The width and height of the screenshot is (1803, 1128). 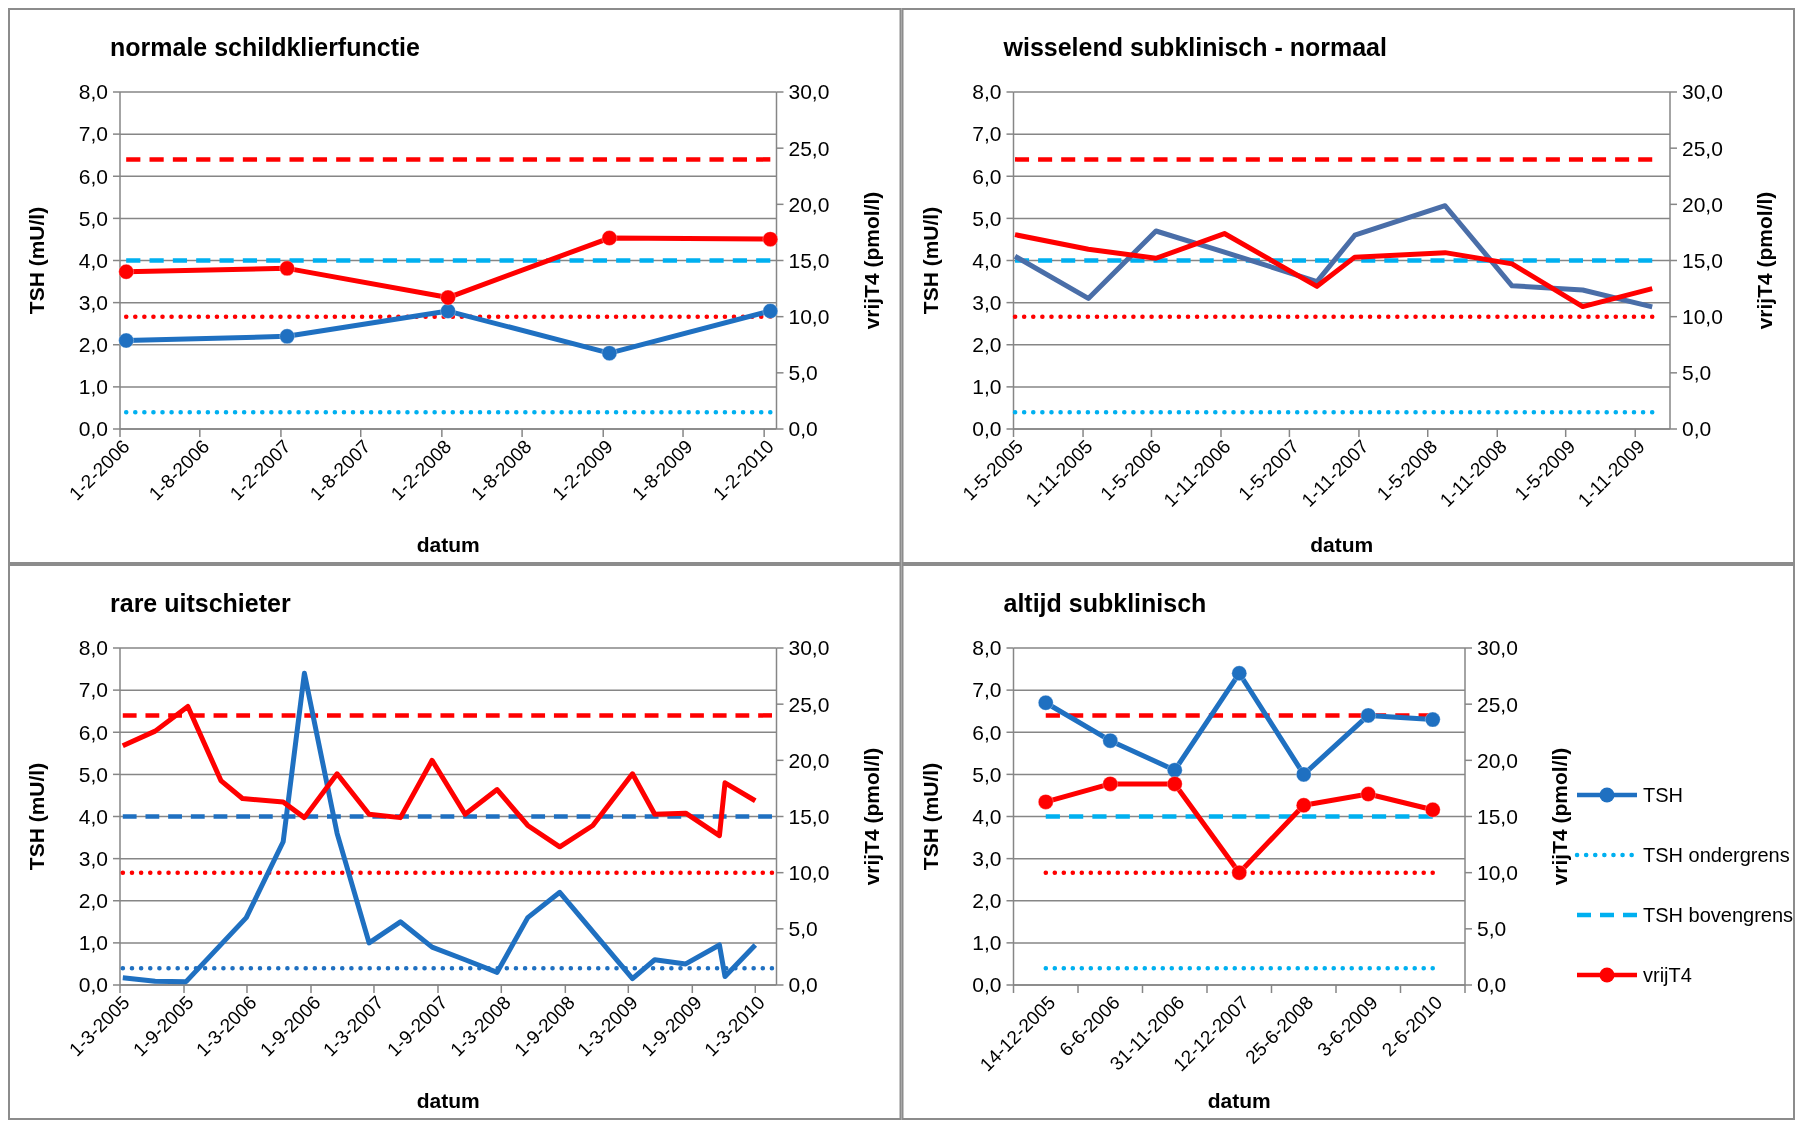 I want to click on chart-title: wisselend subklinisch - normaal, so click(x=1194, y=47).